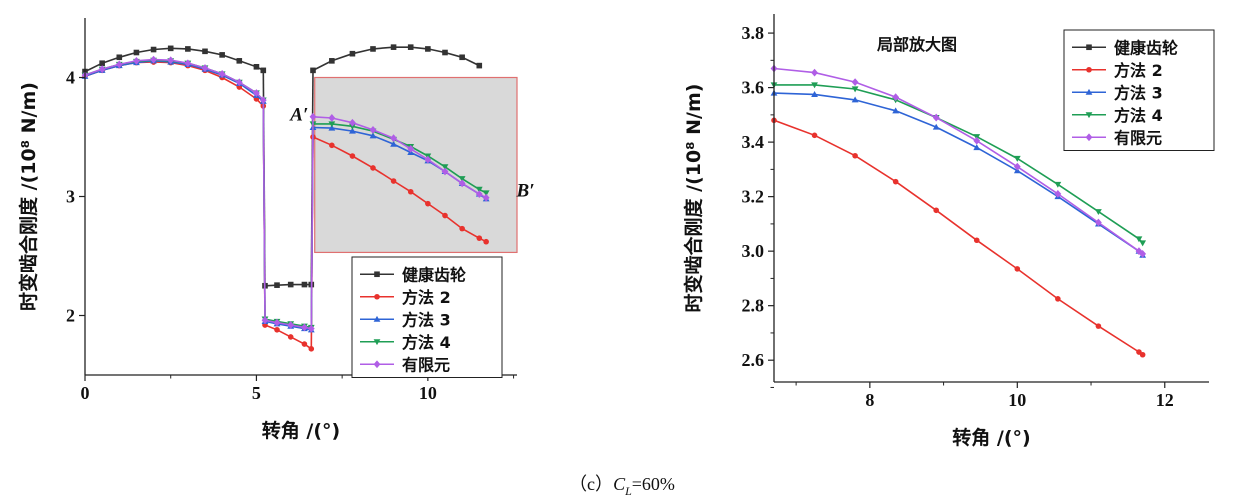 The width and height of the screenshot is (1244, 502). I want to click on legend-label-3: 方法 4, so click(1138, 115).